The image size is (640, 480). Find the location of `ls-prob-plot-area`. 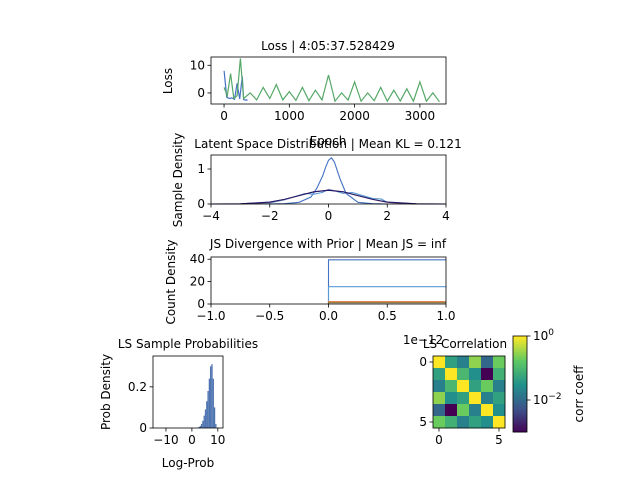

ls-prob-plot-area is located at coordinates (207, 396).